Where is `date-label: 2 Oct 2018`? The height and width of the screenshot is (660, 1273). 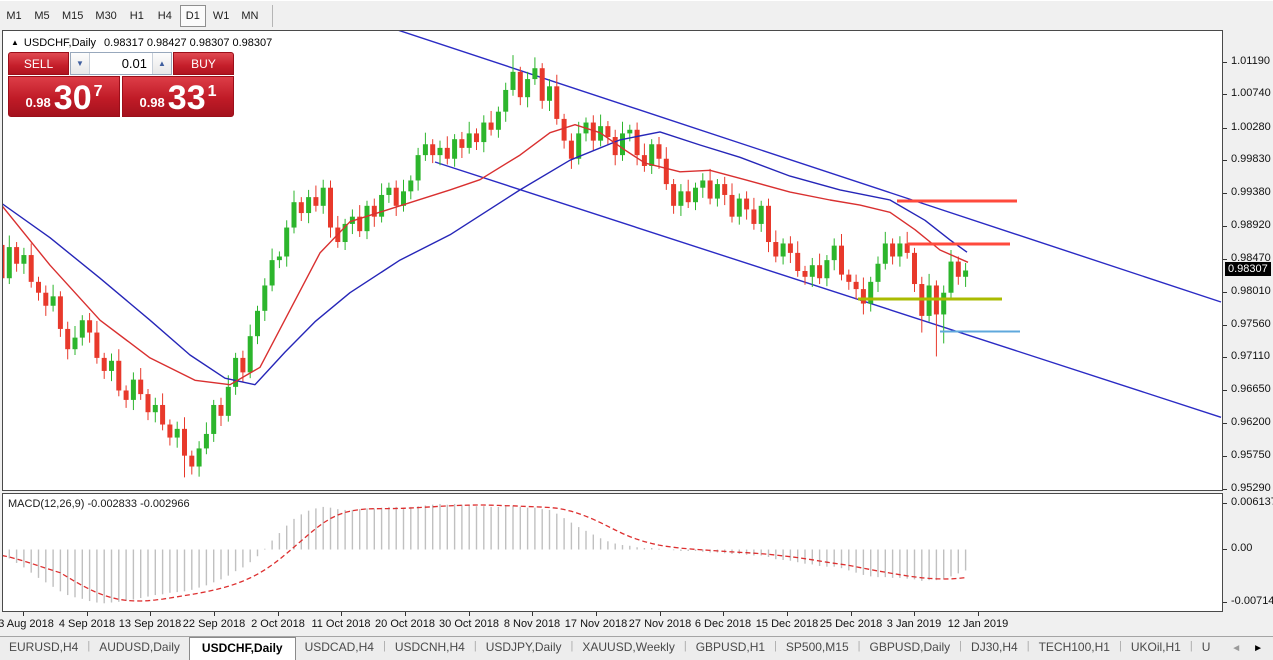
date-label: 2 Oct 2018 is located at coordinates (278, 624).